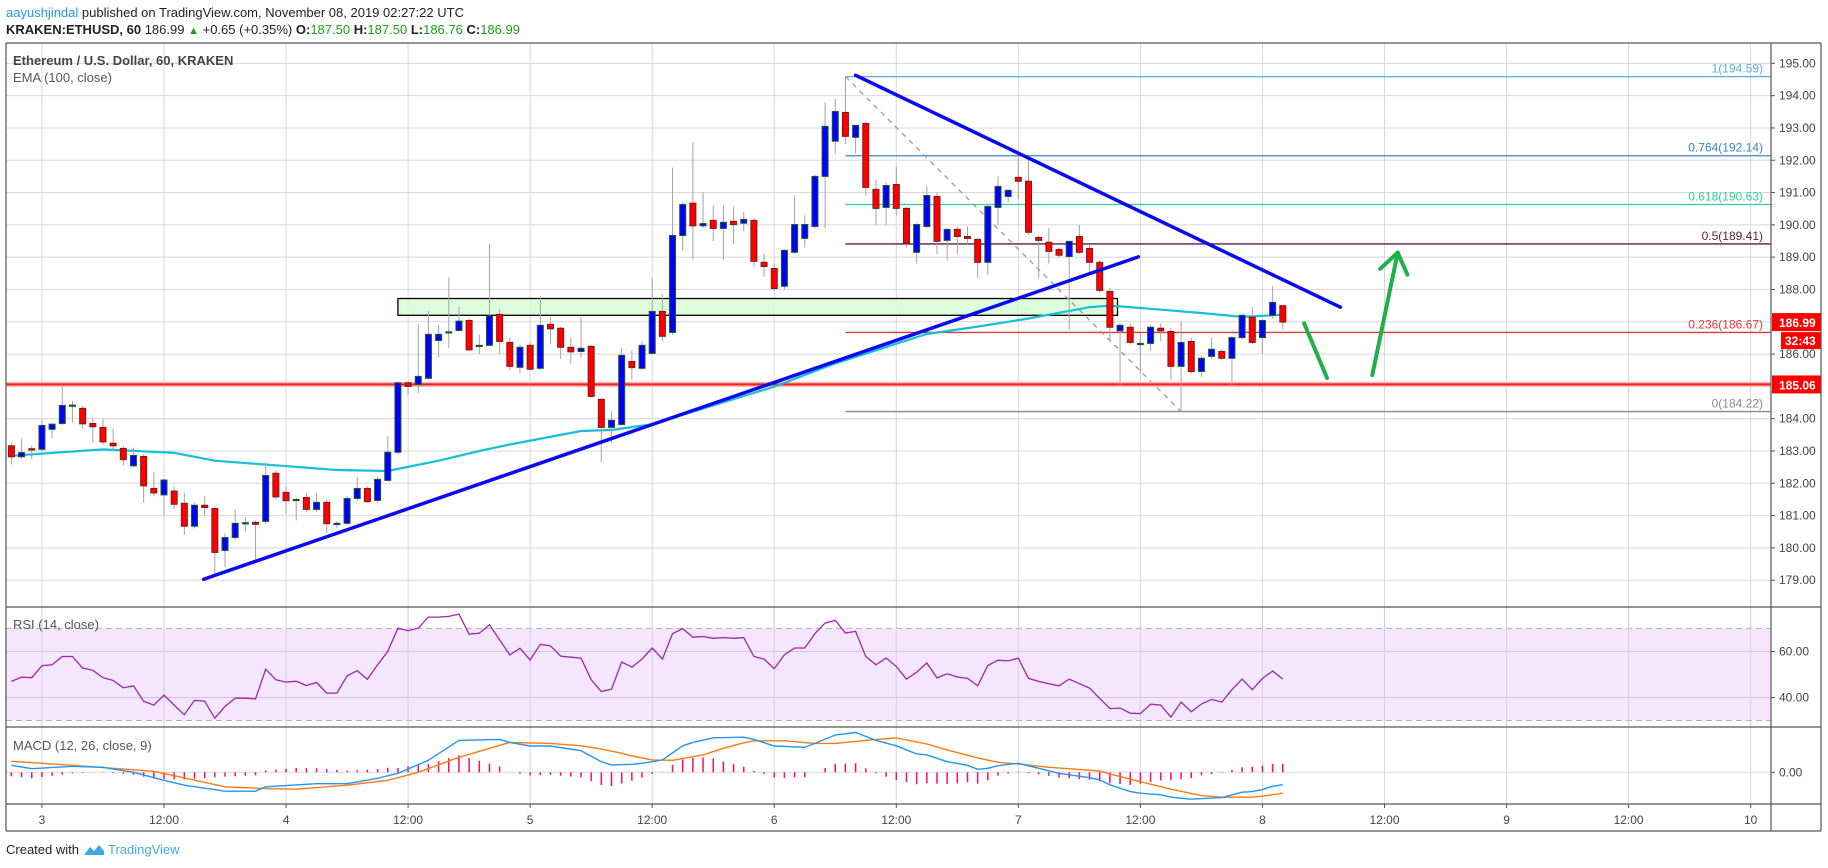 The image size is (1828, 868). What do you see at coordinates (62, 77) in the screenshot?
I see `ema-legend: EMA (100, close)` at bounding box center [62, 77].